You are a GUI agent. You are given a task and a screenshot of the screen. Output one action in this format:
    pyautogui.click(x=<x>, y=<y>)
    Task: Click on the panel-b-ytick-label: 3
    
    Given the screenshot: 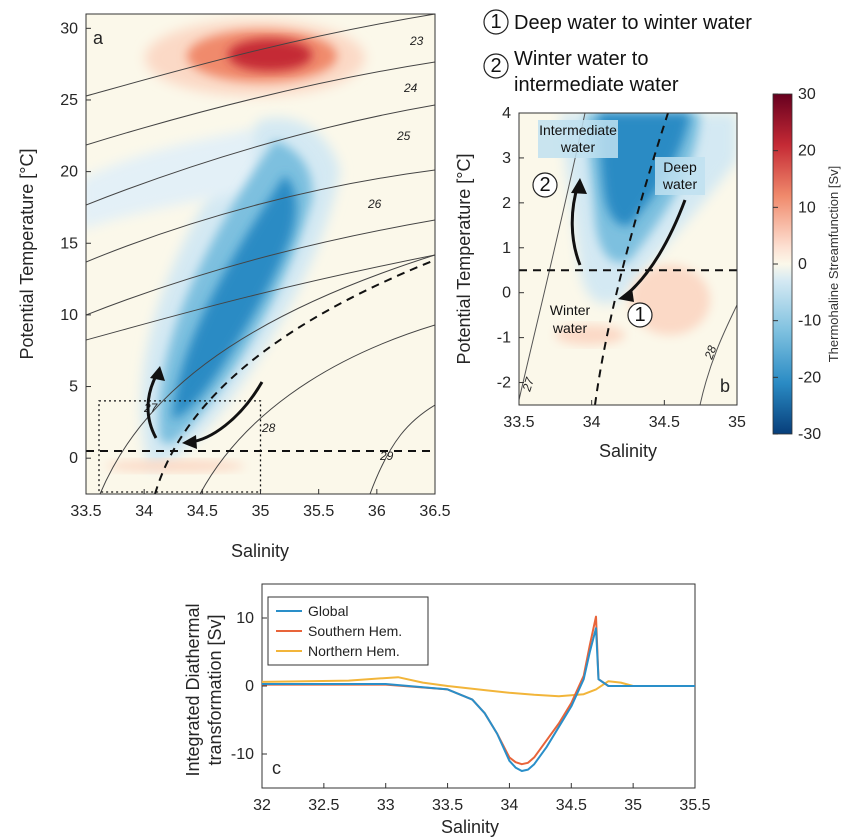 What is the action you would take?
    pyautogui.click(x=506, y=158)
    